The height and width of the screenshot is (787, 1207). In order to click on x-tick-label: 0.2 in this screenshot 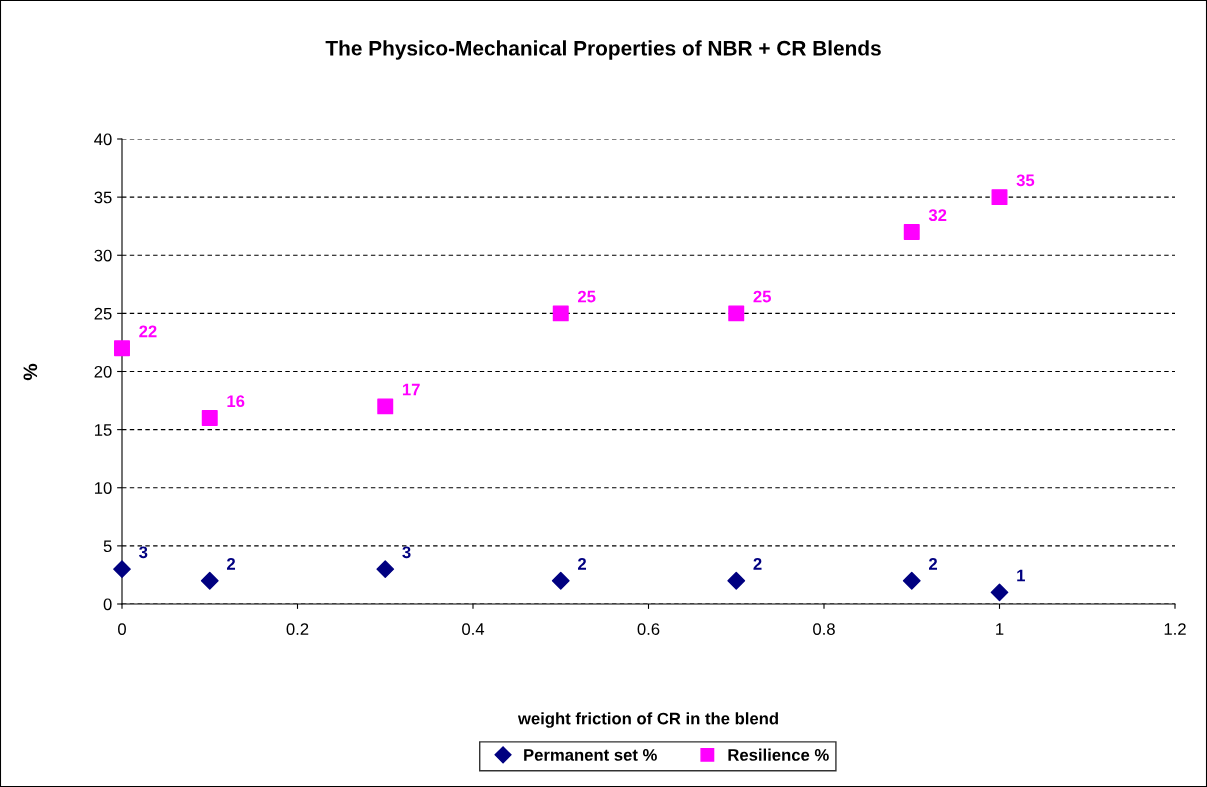, I will do `click(297, 629)`.